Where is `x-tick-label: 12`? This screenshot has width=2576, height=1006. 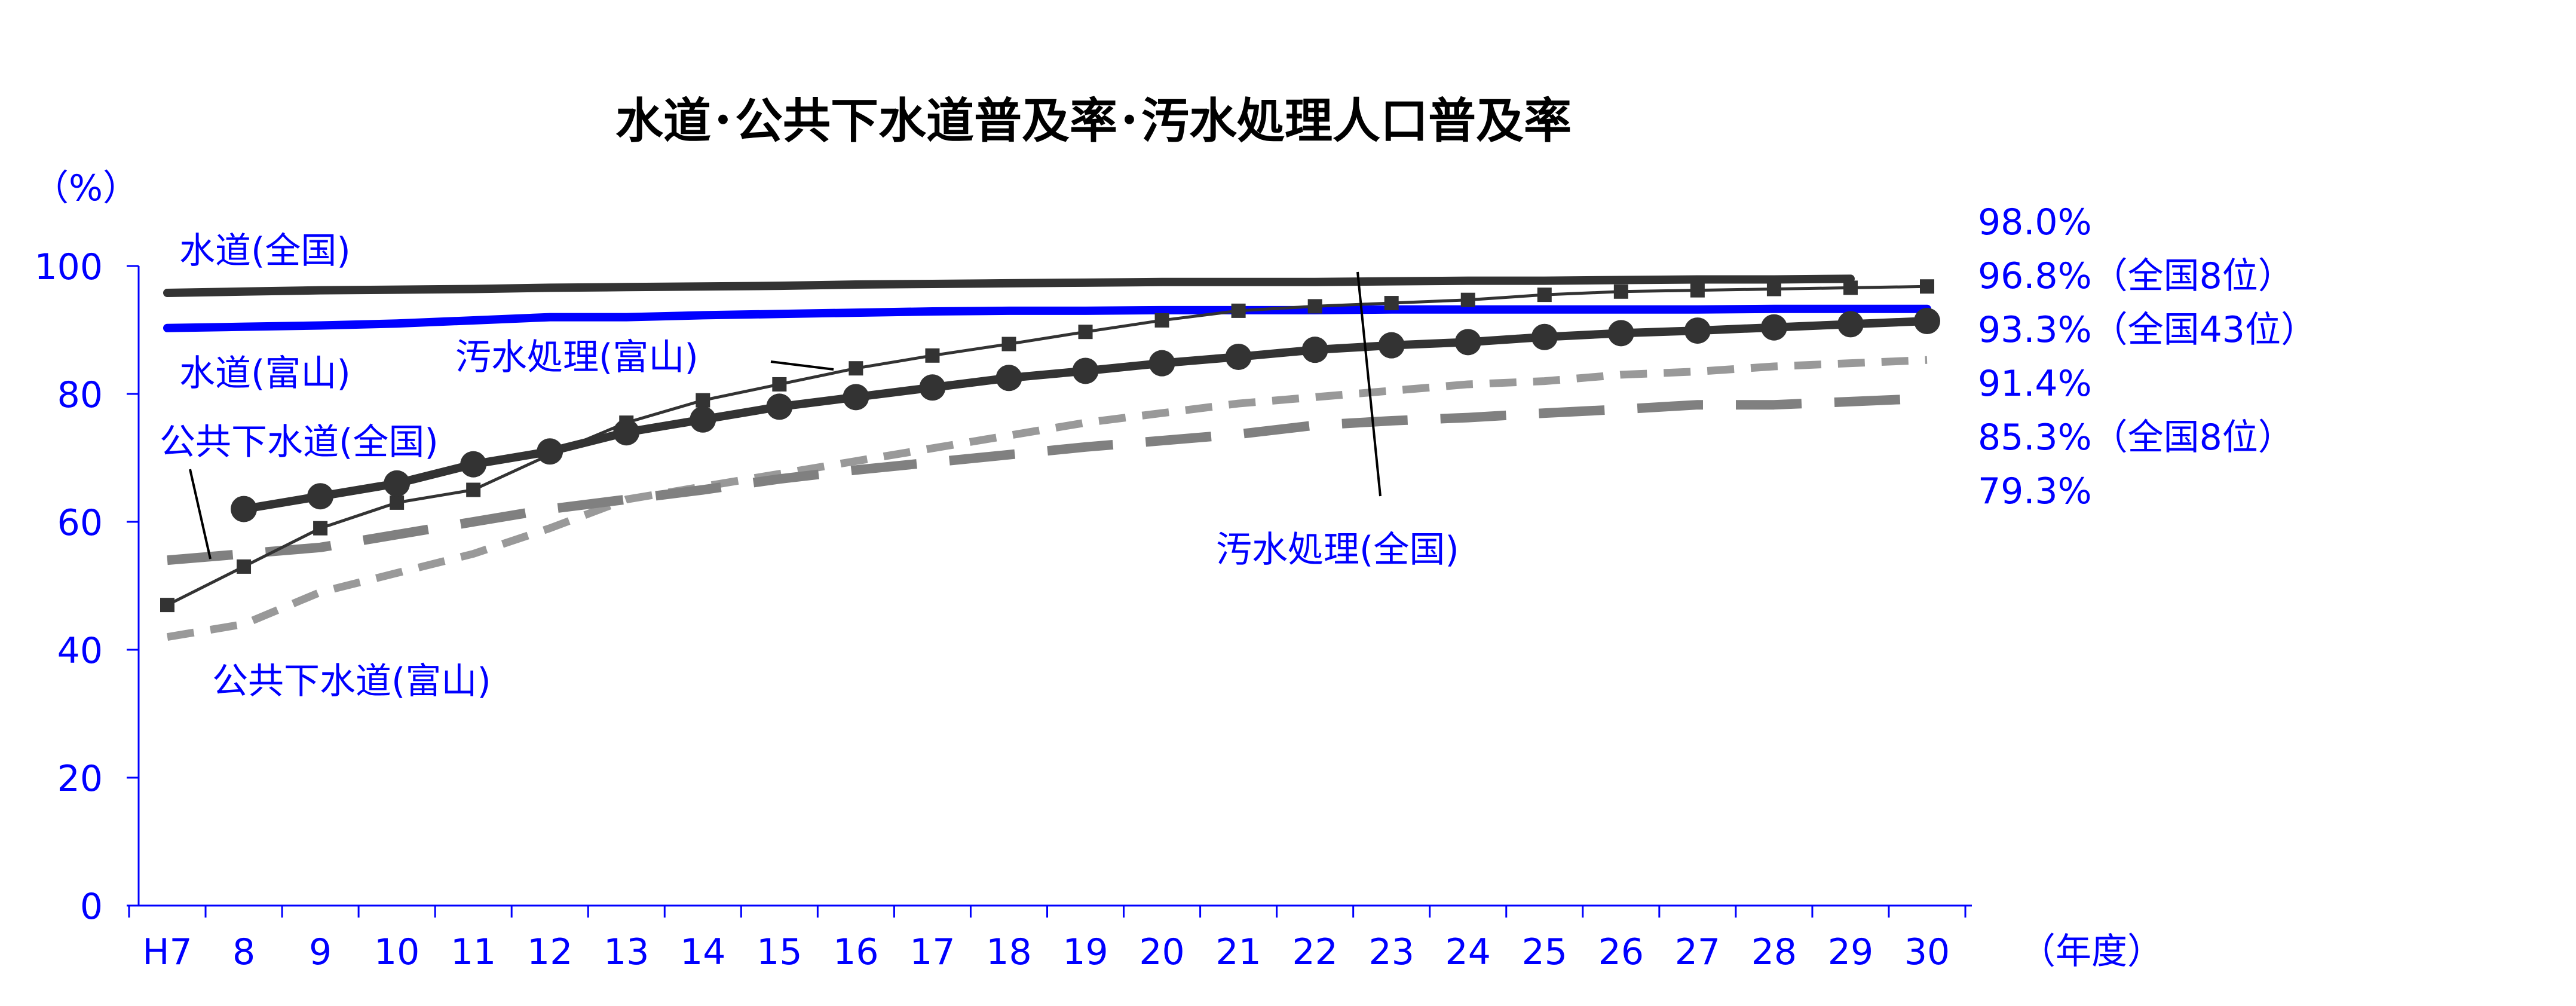
x-tick-label: 12 is located at coordinates (549, 952).